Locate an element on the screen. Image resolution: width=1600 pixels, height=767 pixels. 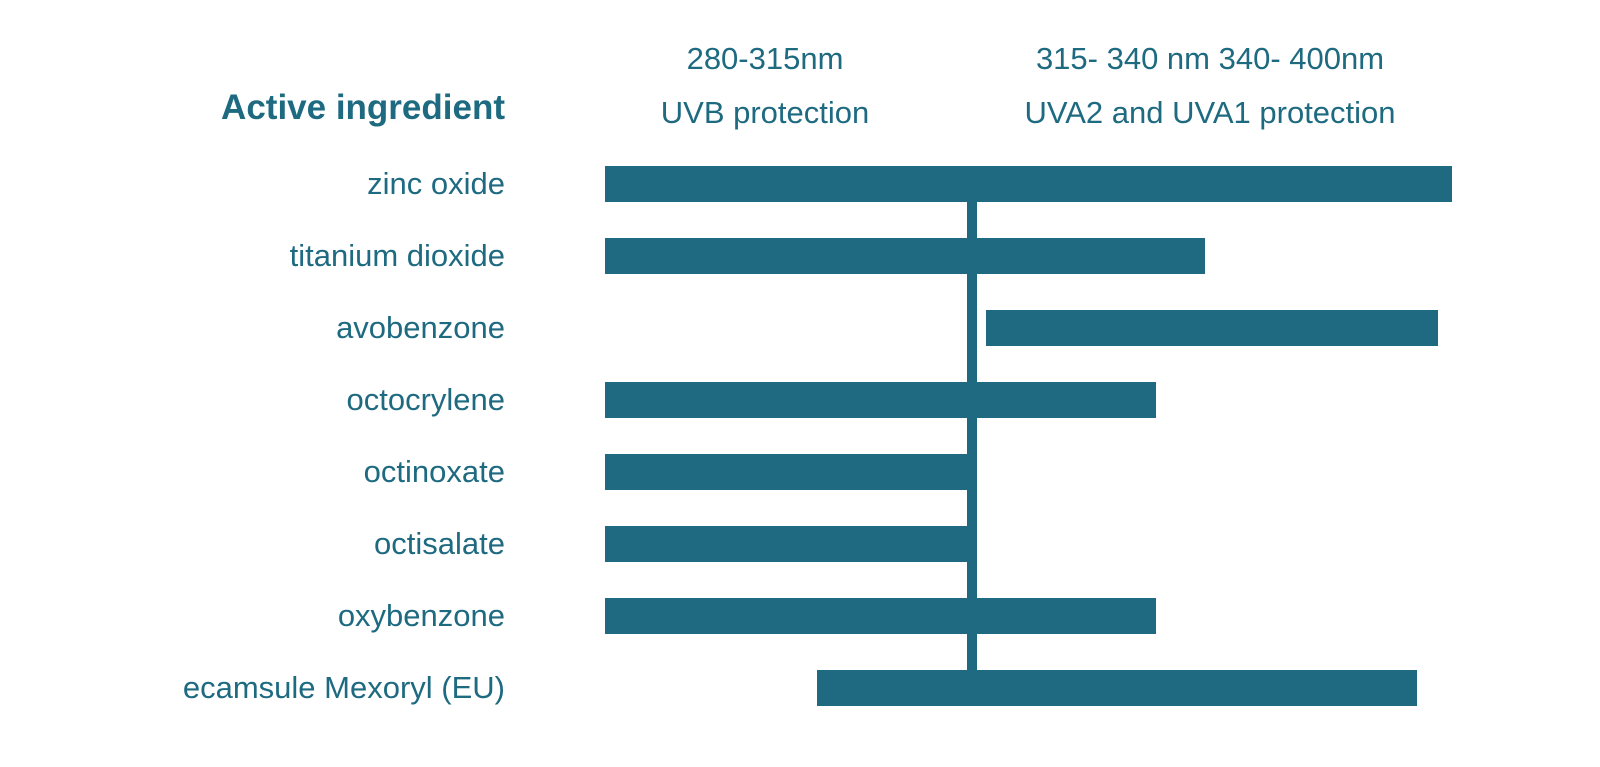
chart-row: octocrylene is located at coordinates (800, 400).